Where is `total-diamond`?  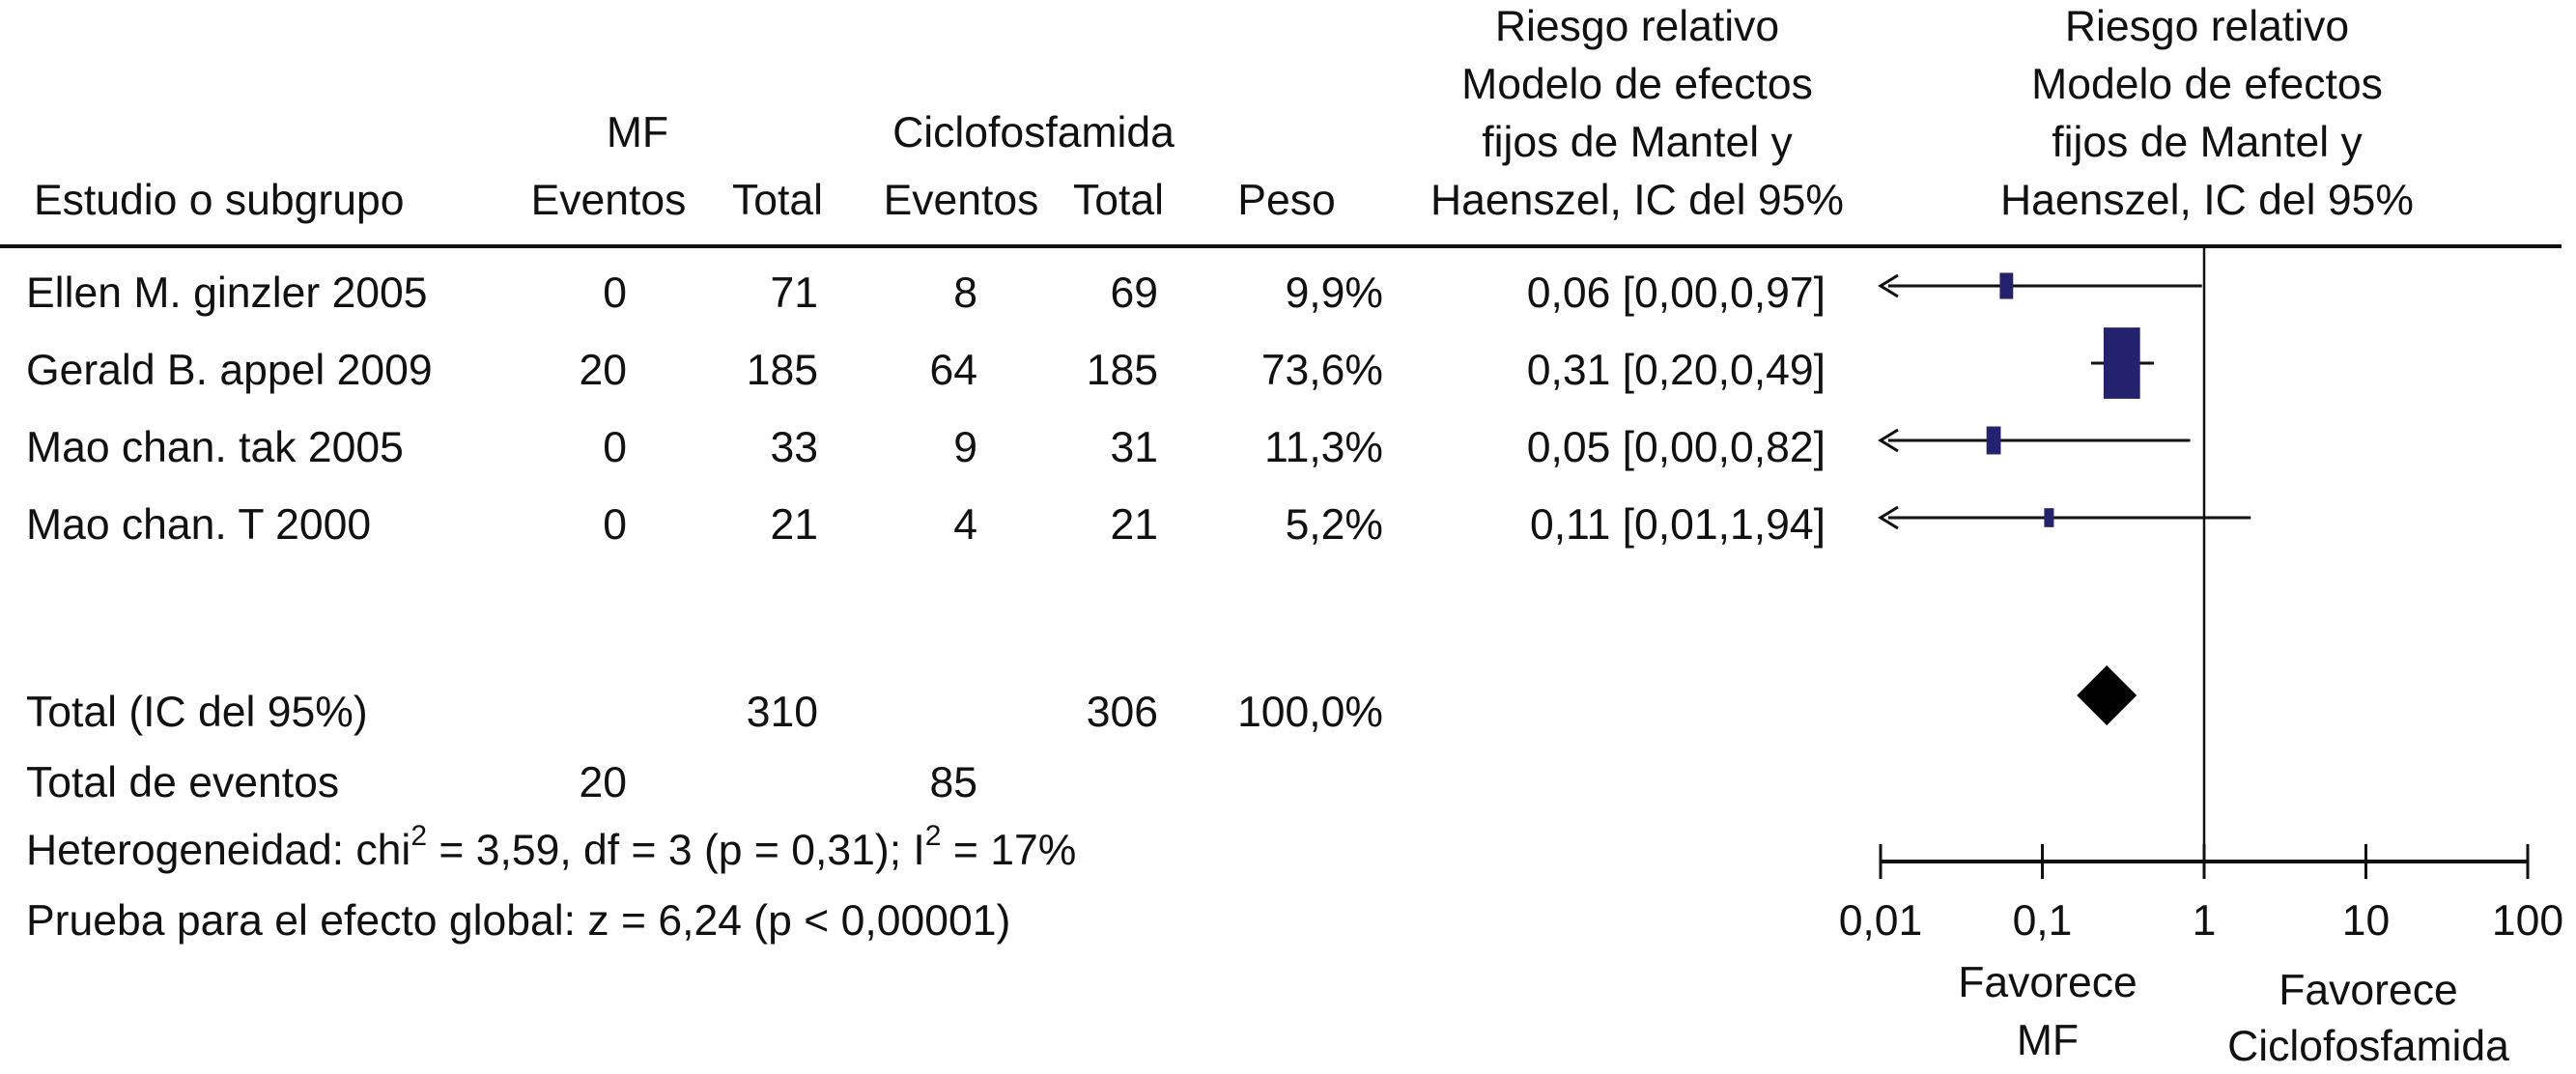 total-diamond is located at coordinates (2107, 695).